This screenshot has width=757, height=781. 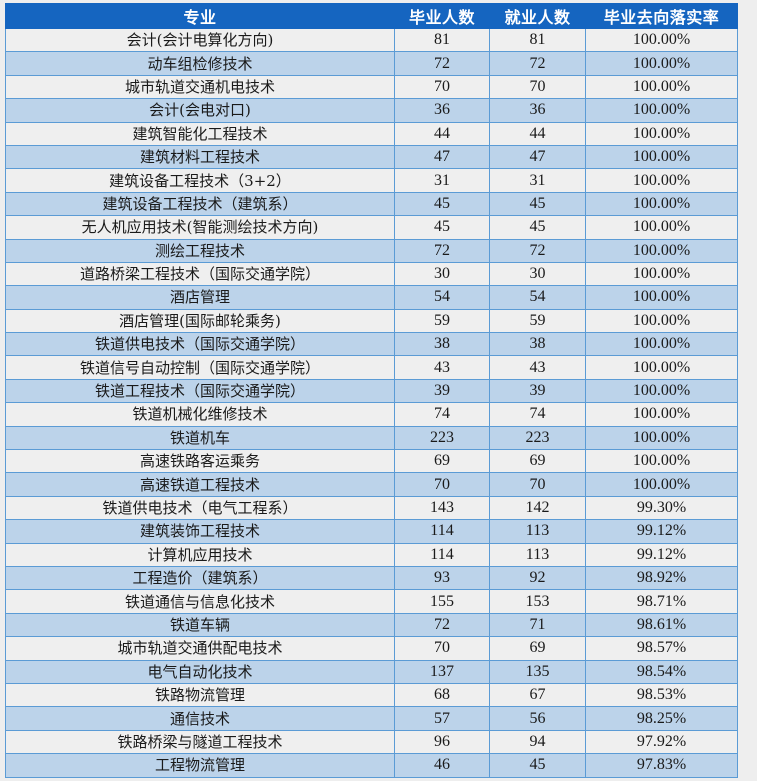 I want to click on table-row: 铁道通信与信息化技术 155 153 98.71%, so click(x=371, y=601).